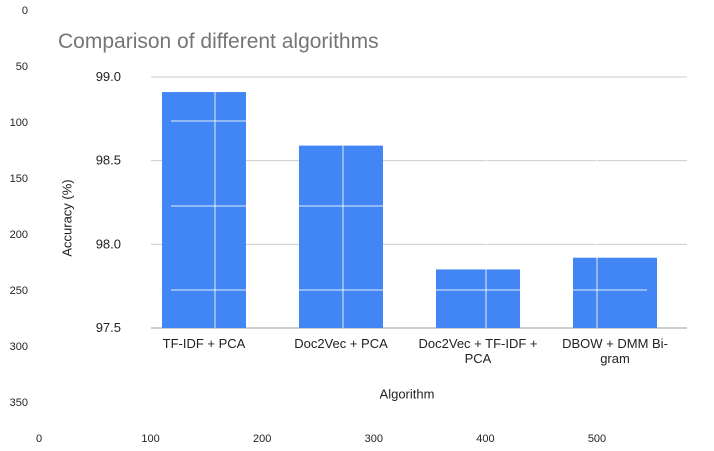 Image resolution: width=714 pixels, height=451 pixels. Describe the element at coordinates (597, 439) in the screenshot. I see `pixel-x-tick: 500` at that location.